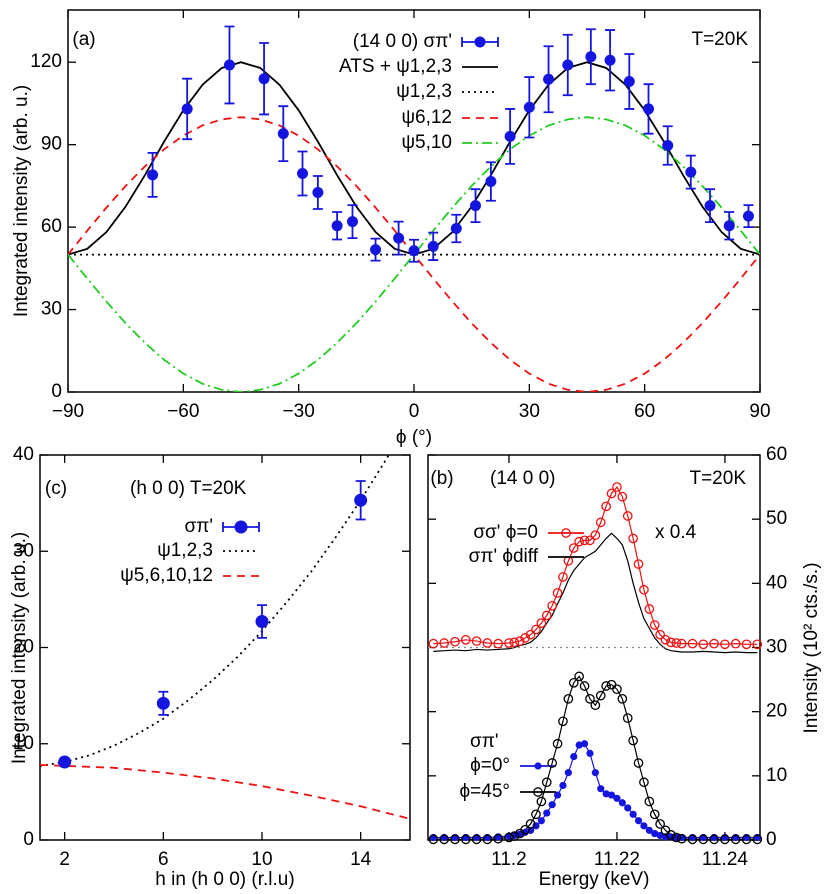 This screenshot has width=830, height=894. What do you see at coordinates (617, 859) in the screenshot?
I see `x-tick-label: 11.22` at bounding box center [617, 859].